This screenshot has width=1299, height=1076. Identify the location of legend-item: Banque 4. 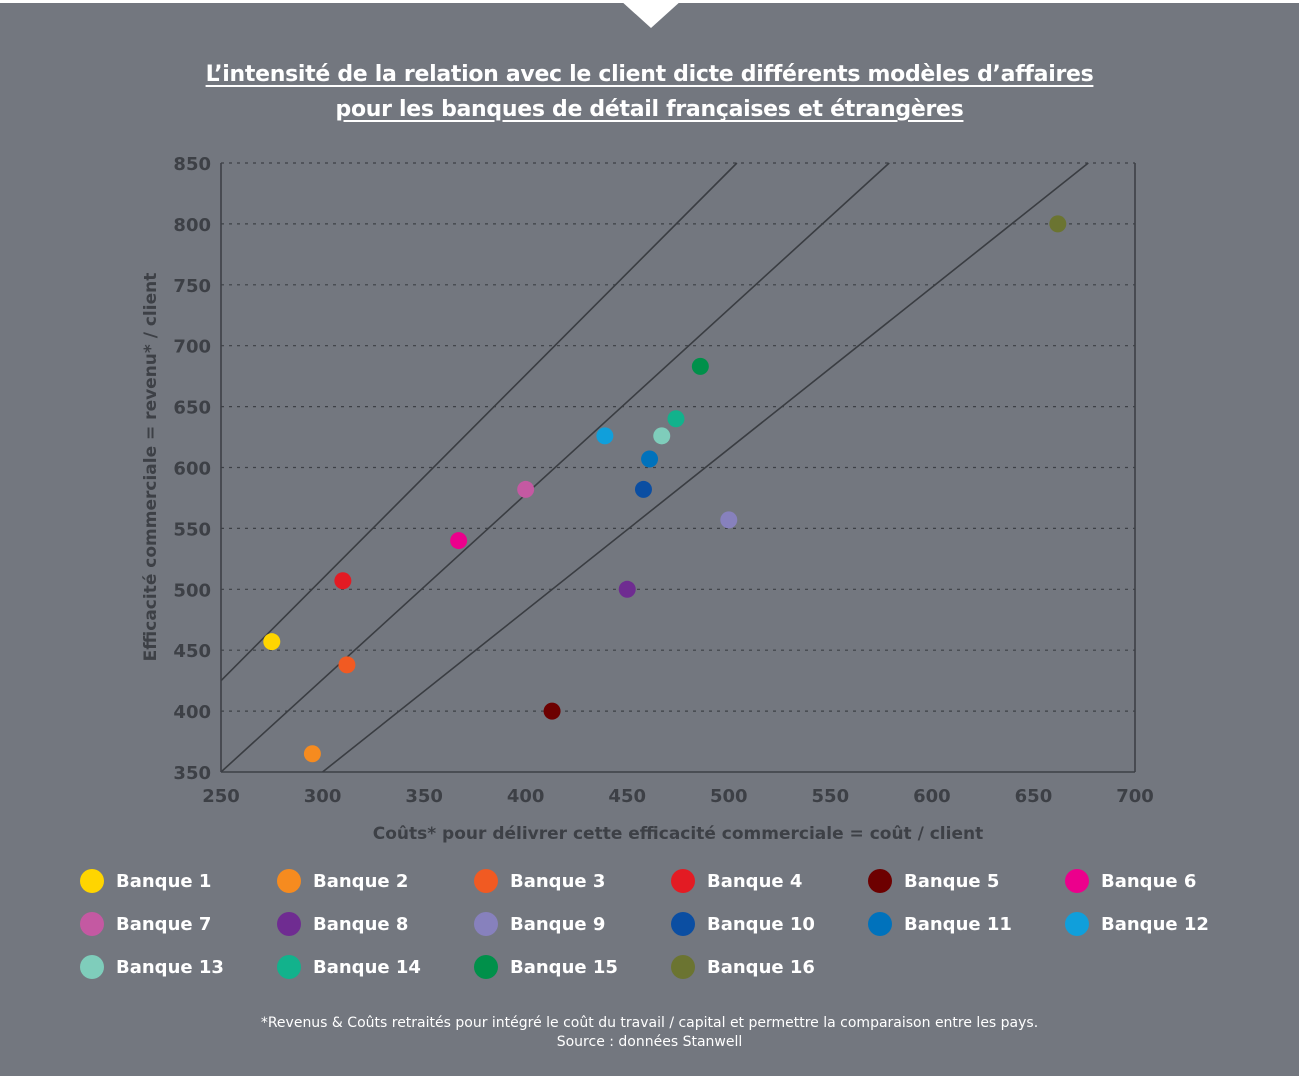
(736, 881).